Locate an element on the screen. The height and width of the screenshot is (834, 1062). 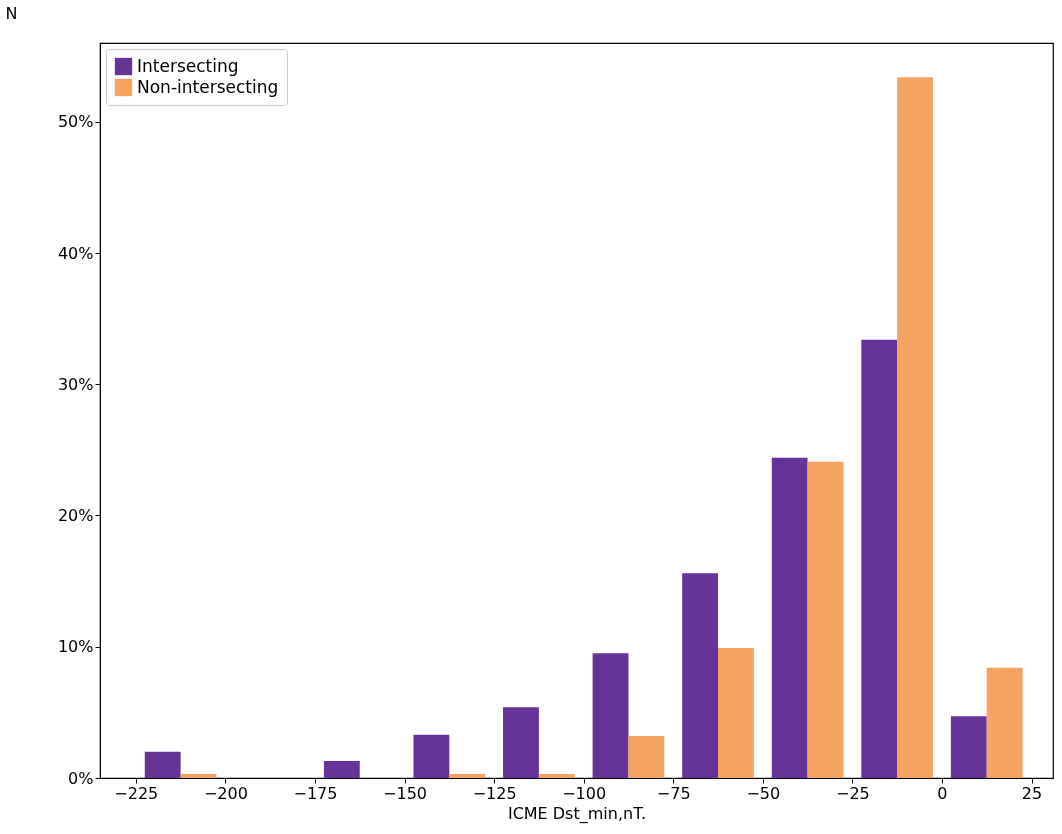
legend-label: Intersecting is located at coordinates (188, 65).